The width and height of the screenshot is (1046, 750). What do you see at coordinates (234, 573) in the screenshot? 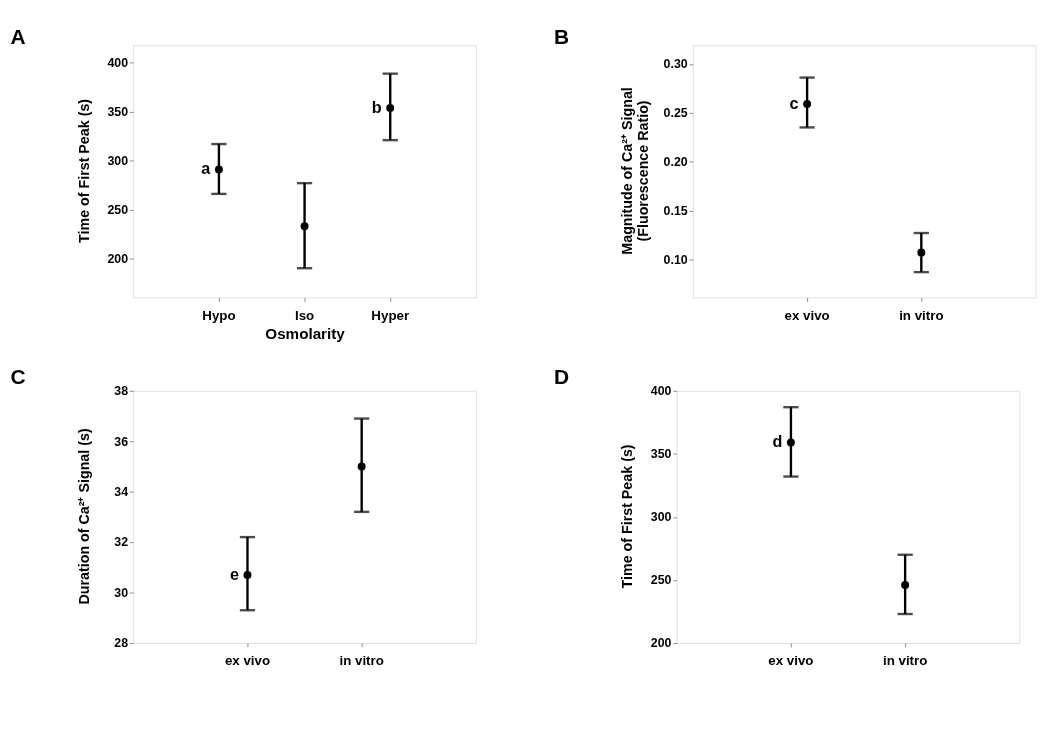
I see `annotation: e` at bounding box center [234, 573].